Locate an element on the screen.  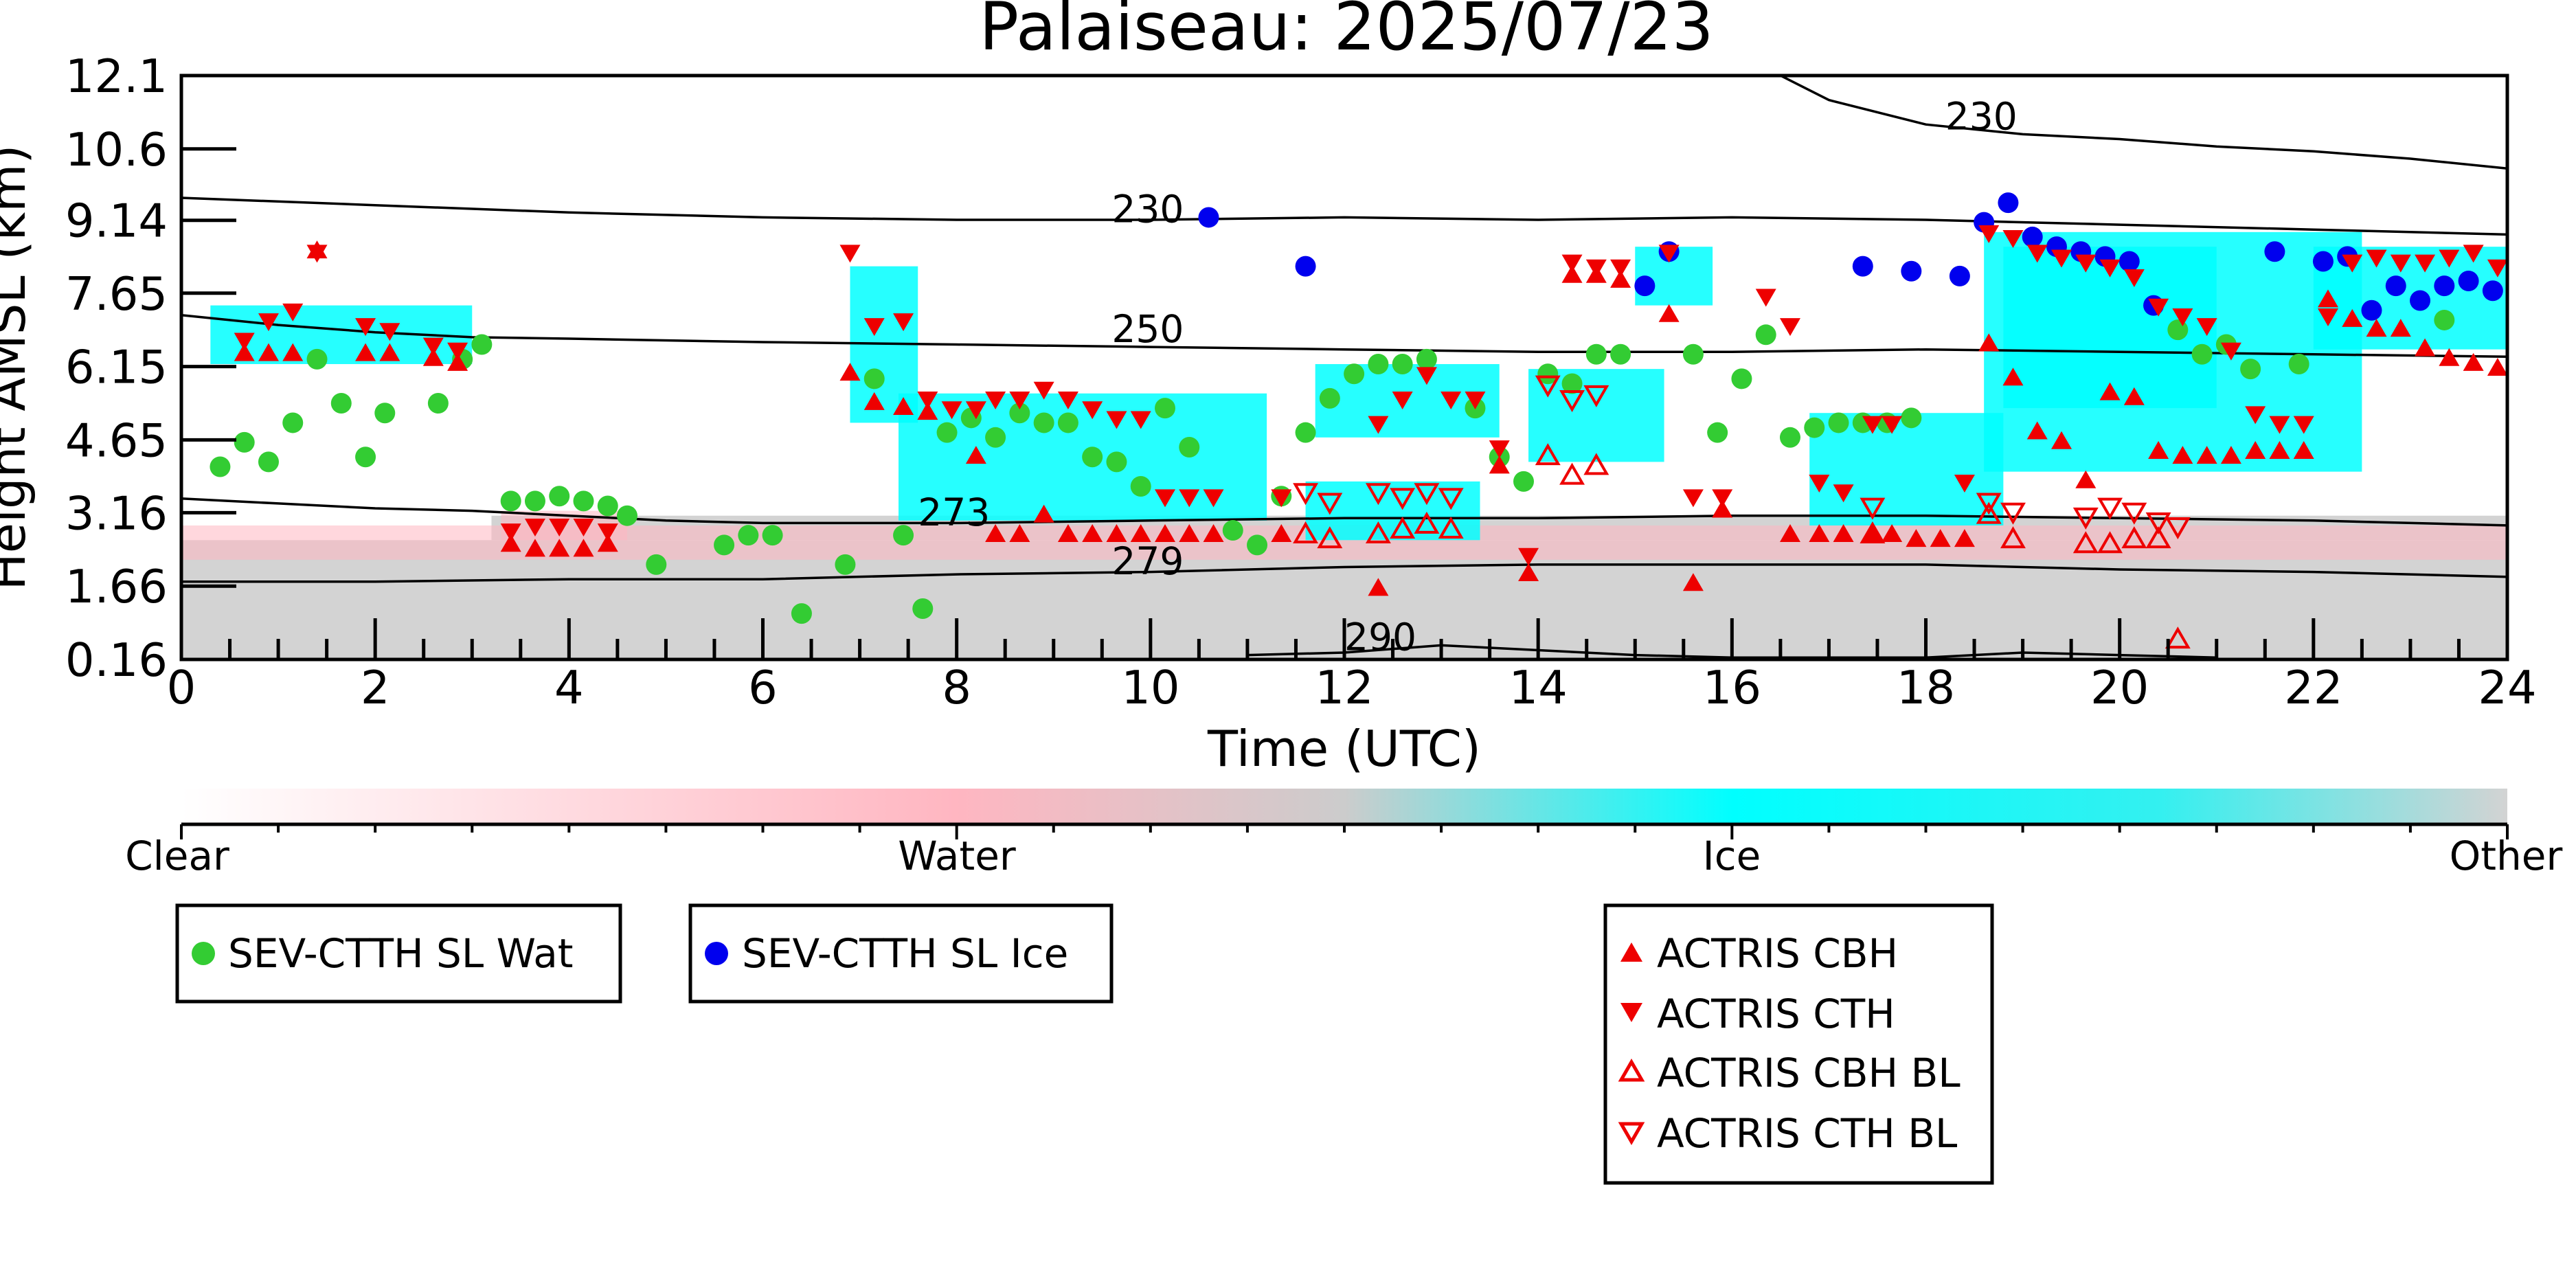
legend-label-actris-cbh: ACTRIS CBH is located at coordinates (1777, 953).